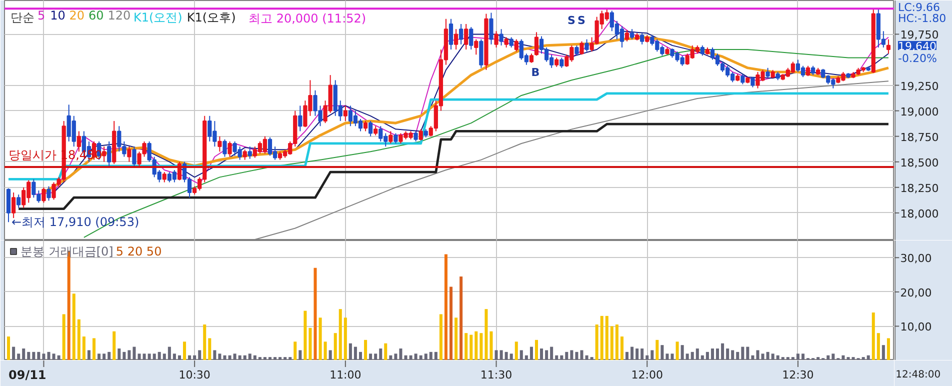 This screenshot has height=386, width=952. What do you see at coordinates (139, 251) in the screenshot?
I see `annotation: 5 20 50` at bounding box center [139, 251].